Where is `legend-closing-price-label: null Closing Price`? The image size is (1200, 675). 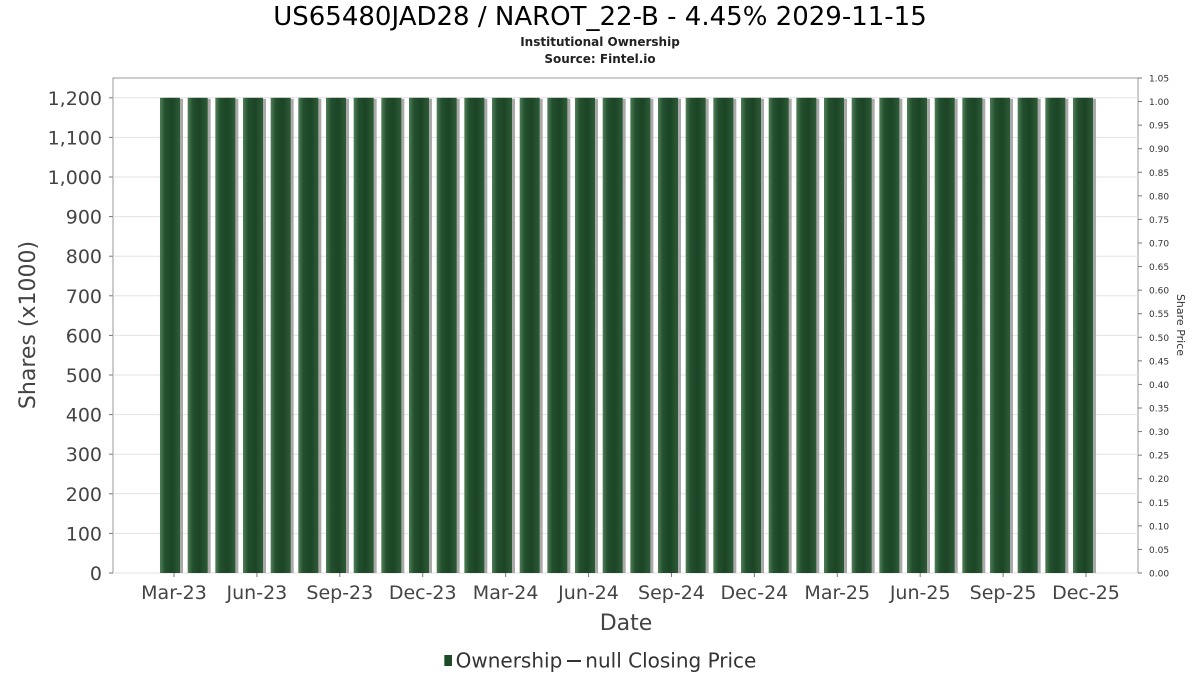
legend-closing-price-label: null Closing Price is located at coordinates (671, 660).